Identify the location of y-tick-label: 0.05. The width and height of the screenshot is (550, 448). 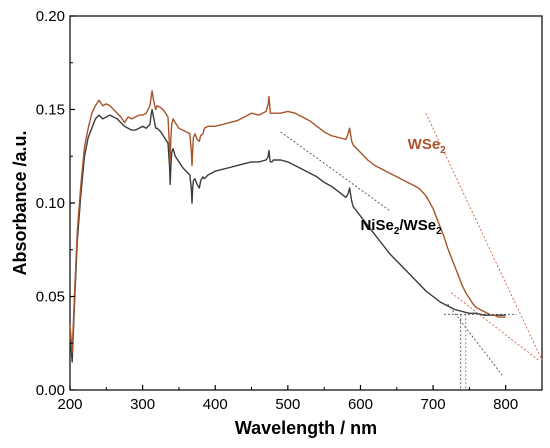
(50, 297).